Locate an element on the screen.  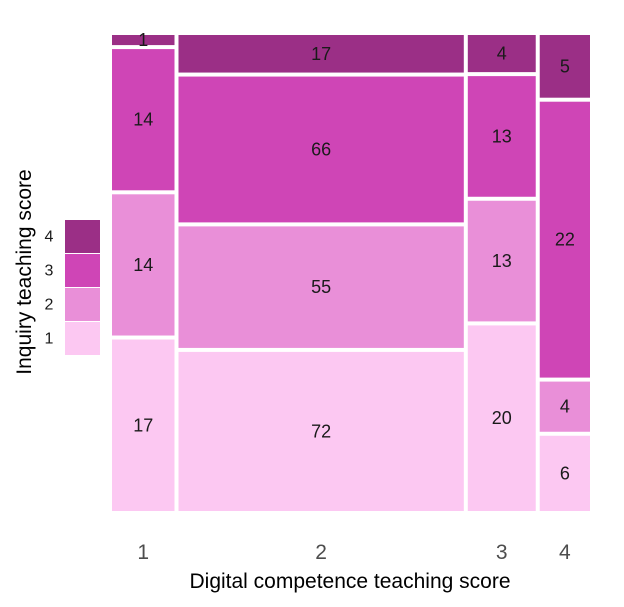
mosaic-cell-x2-y3 is located at coordinates (321, 149).